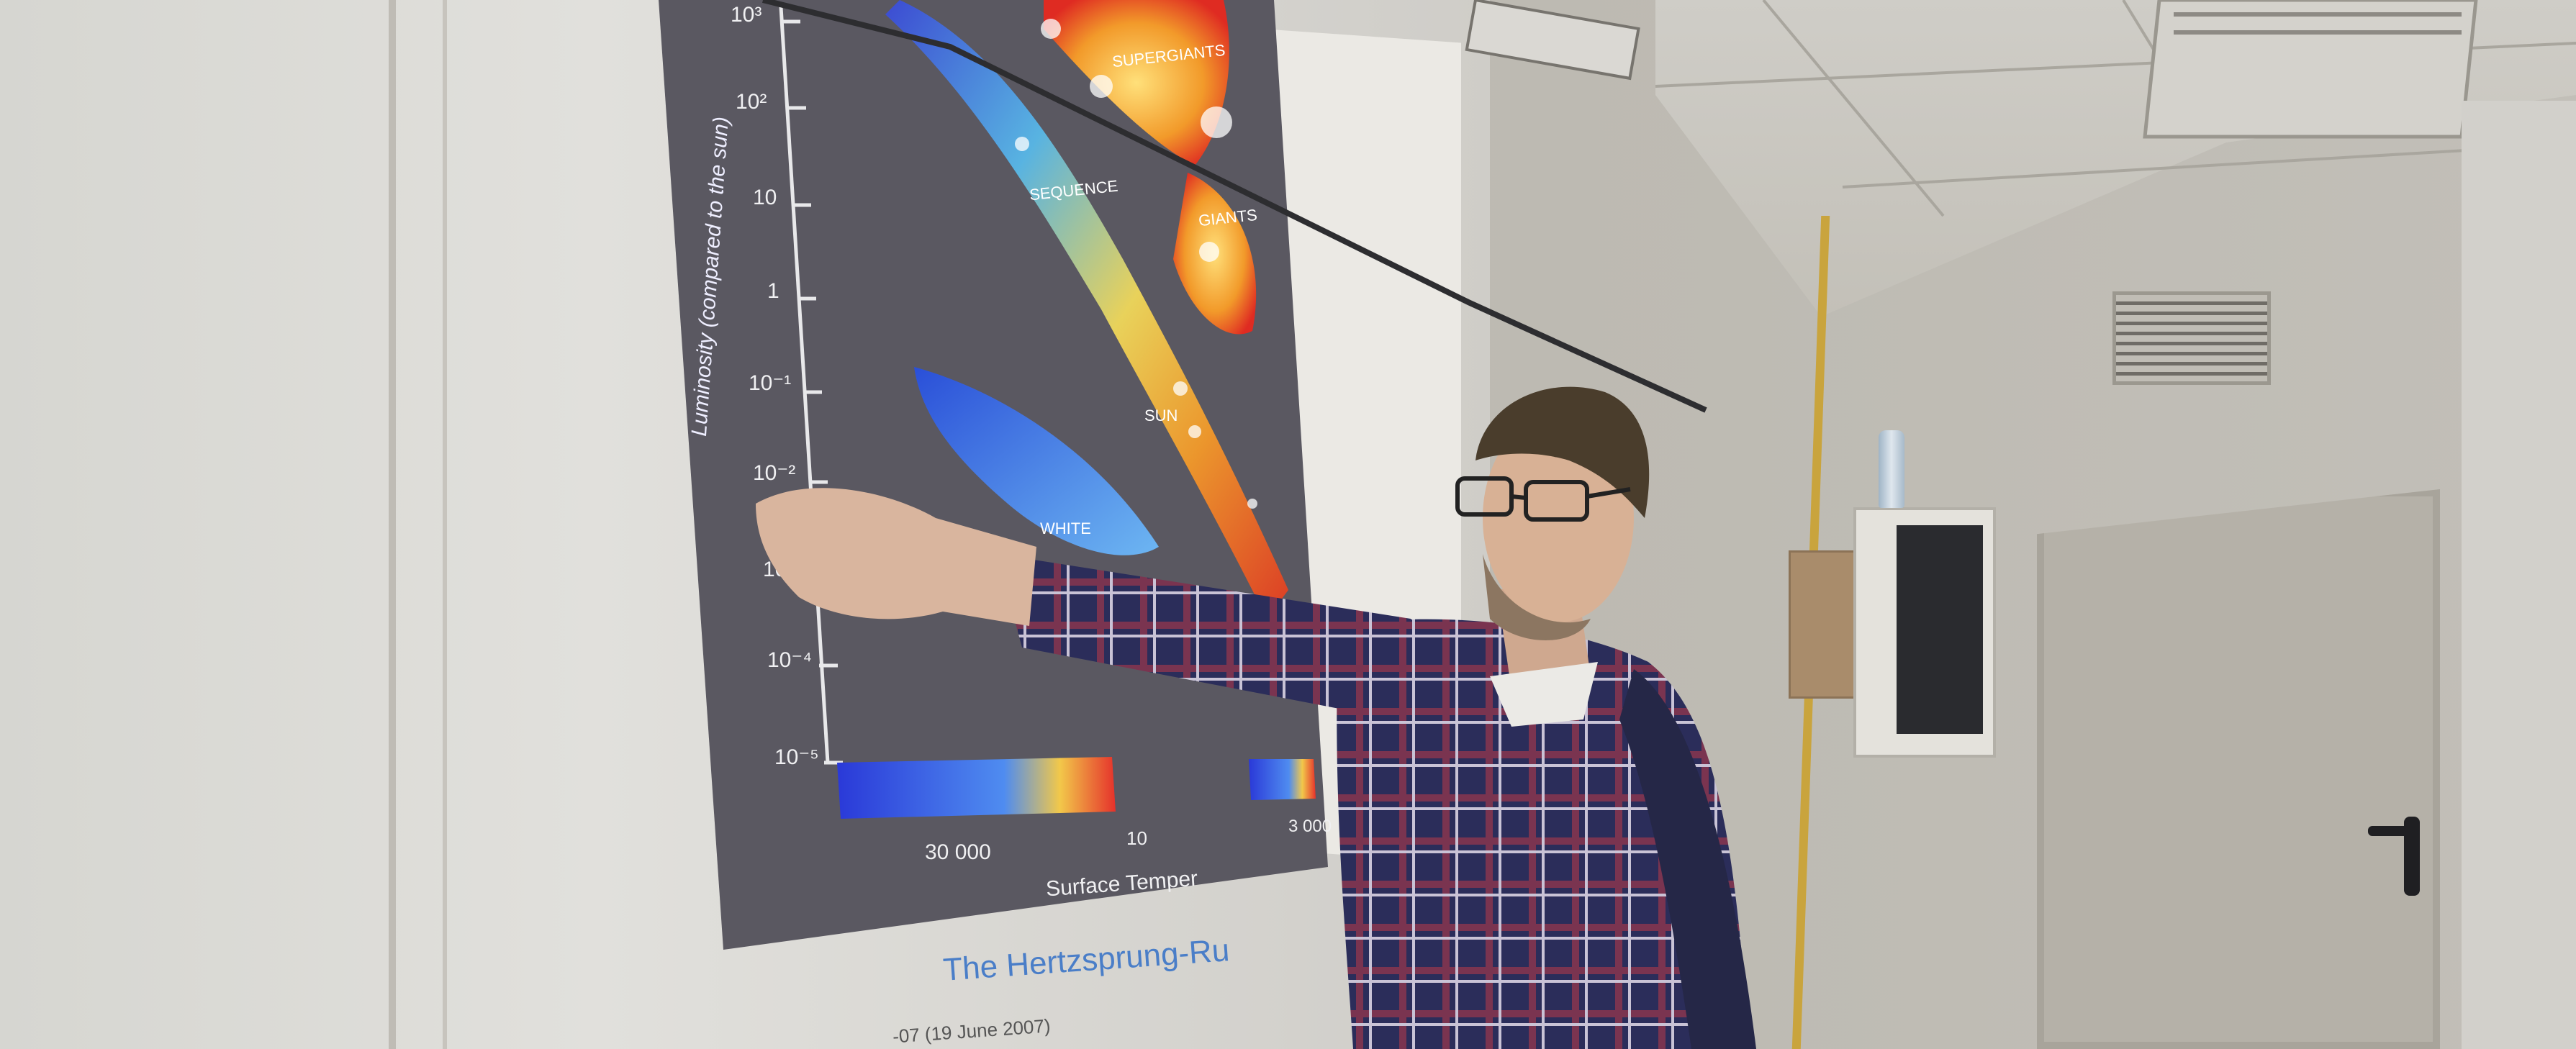  I want to click on cabinet-window, so click(1940, 629).